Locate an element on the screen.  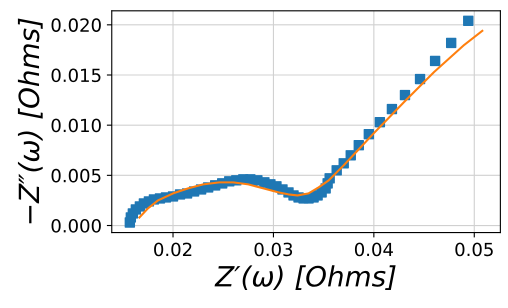
x-tick-label: 0.02 is located at coordinates (173, 249).